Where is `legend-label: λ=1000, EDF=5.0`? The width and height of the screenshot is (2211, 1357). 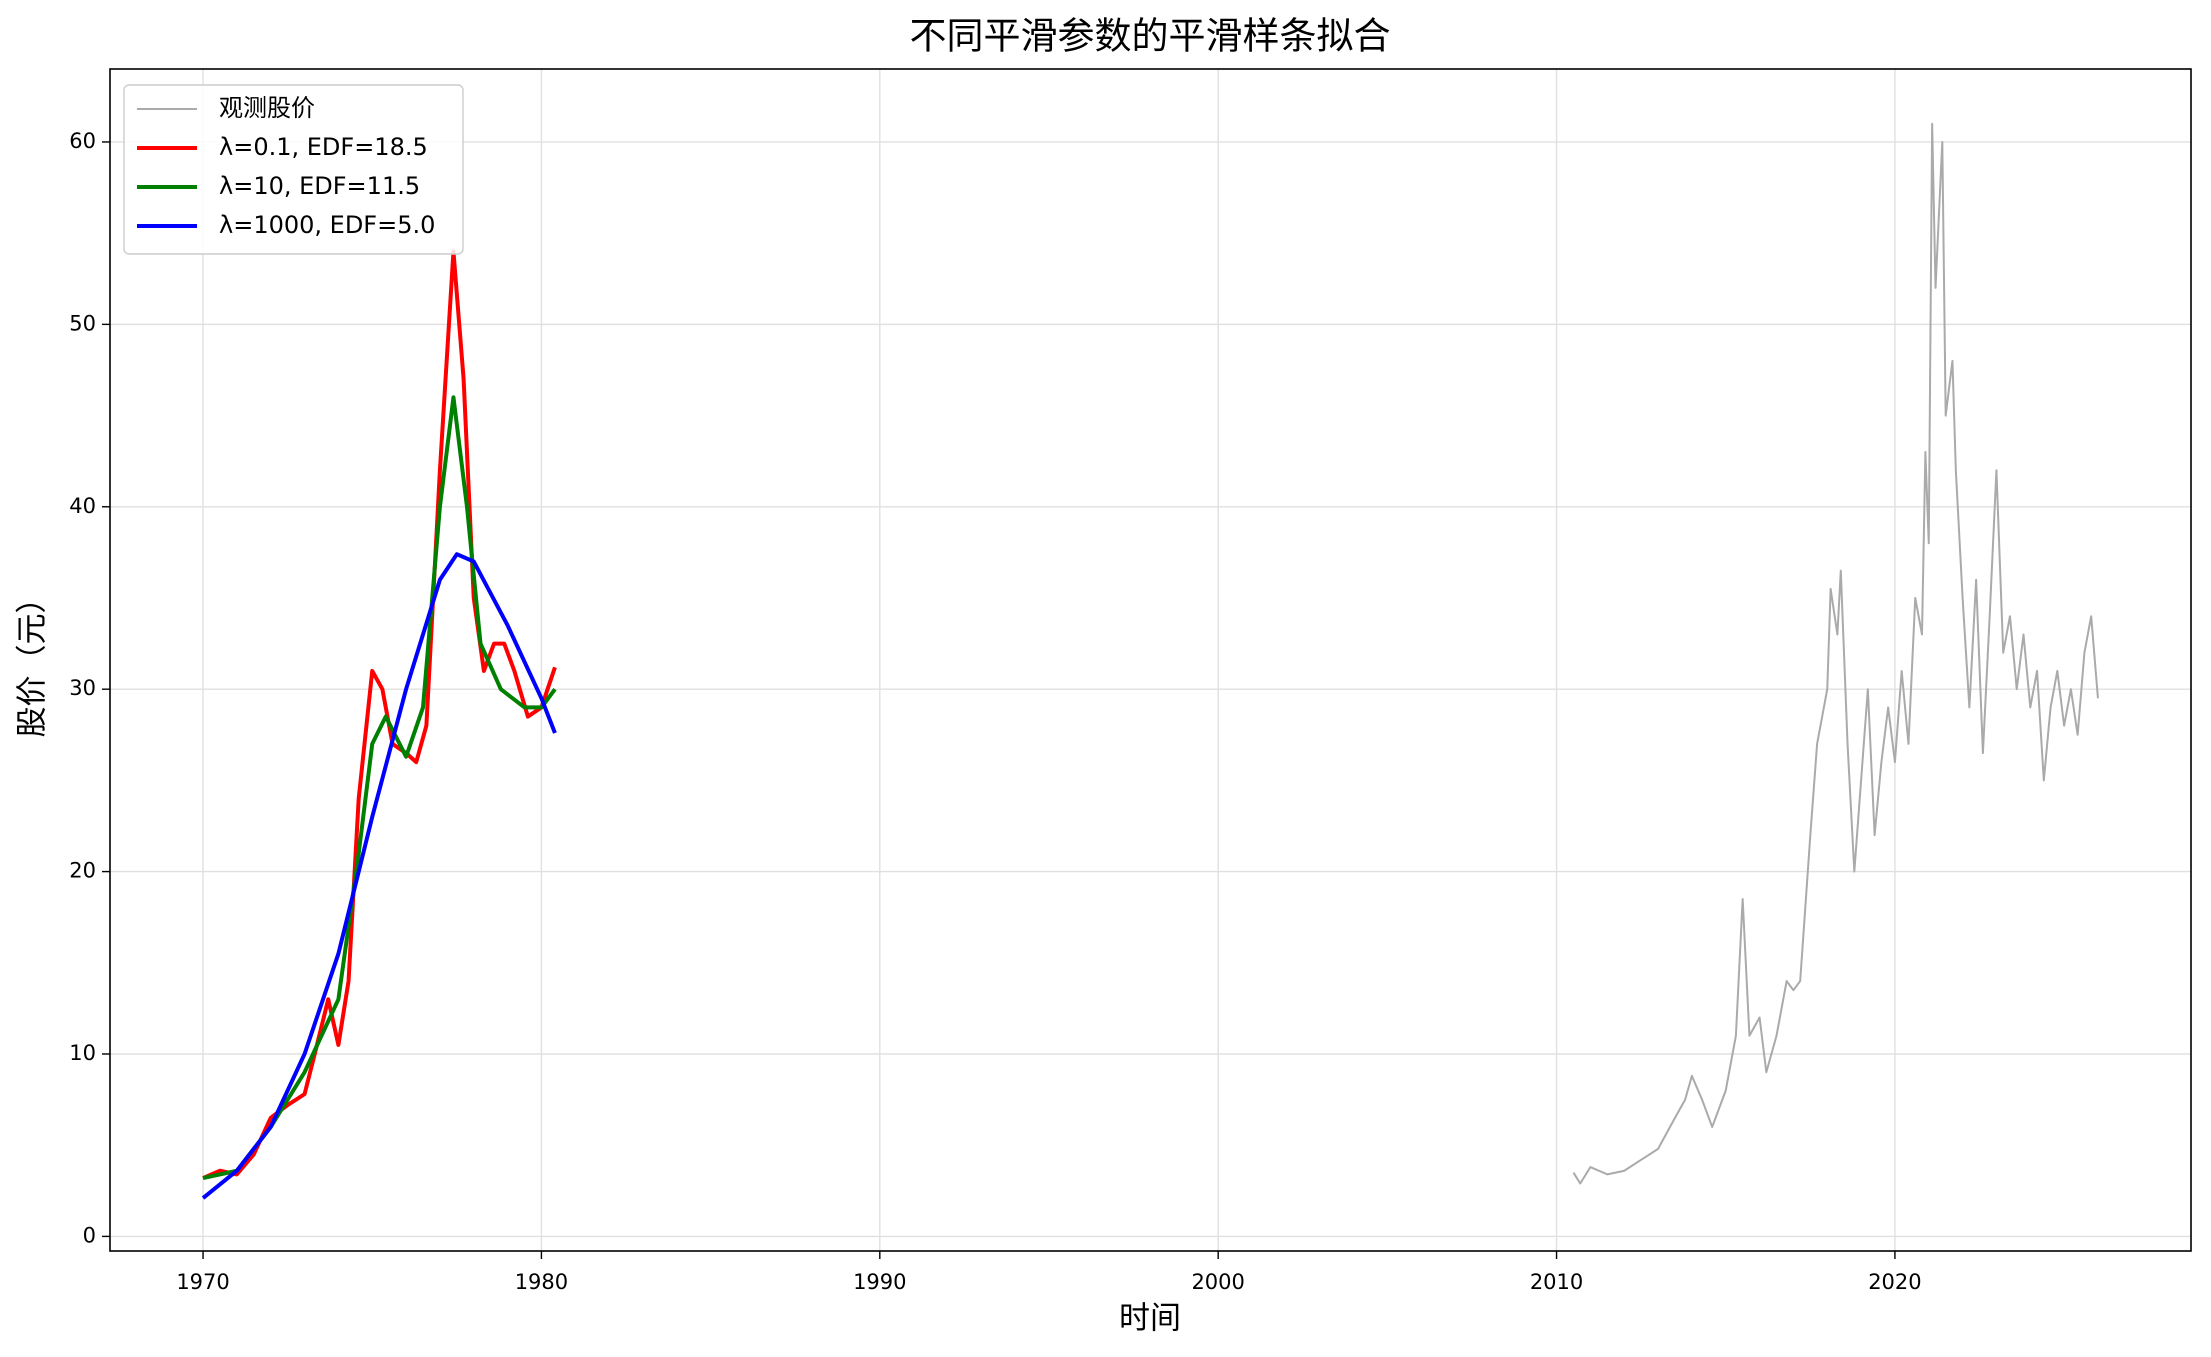 legend-label: λ=1000, EDF=5.0 is located at coordinates (327, 225).